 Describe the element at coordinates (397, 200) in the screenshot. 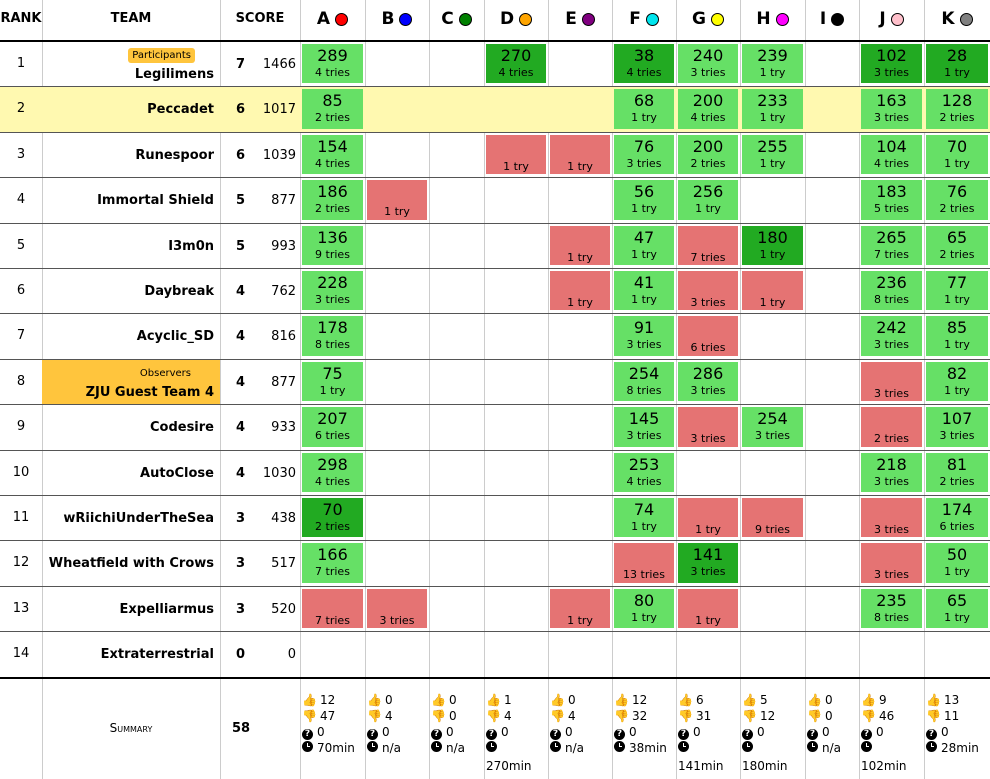

I see `result-cell-b: 1 try` at that location.